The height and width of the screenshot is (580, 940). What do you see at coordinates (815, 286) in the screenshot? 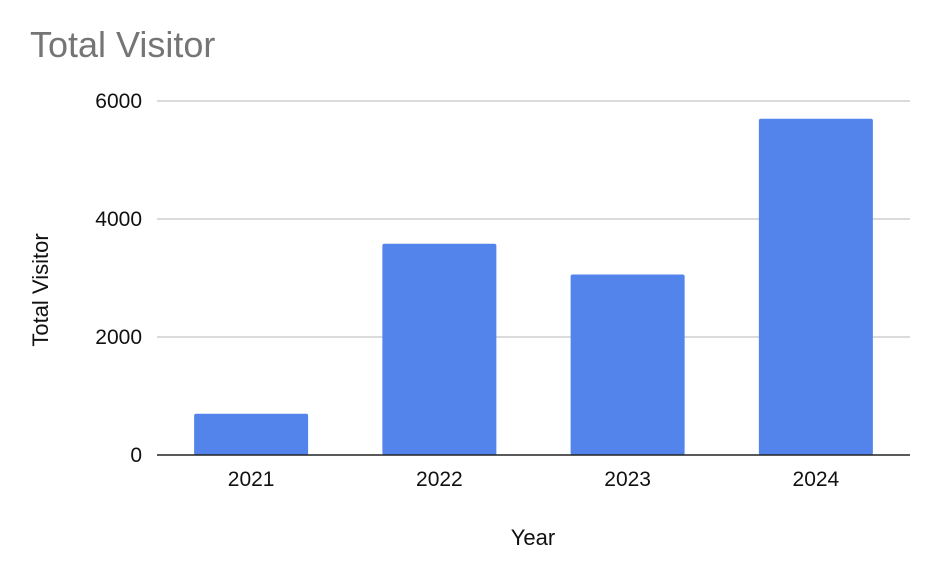
I see `bar-2024` at bounding box center [815, 286].